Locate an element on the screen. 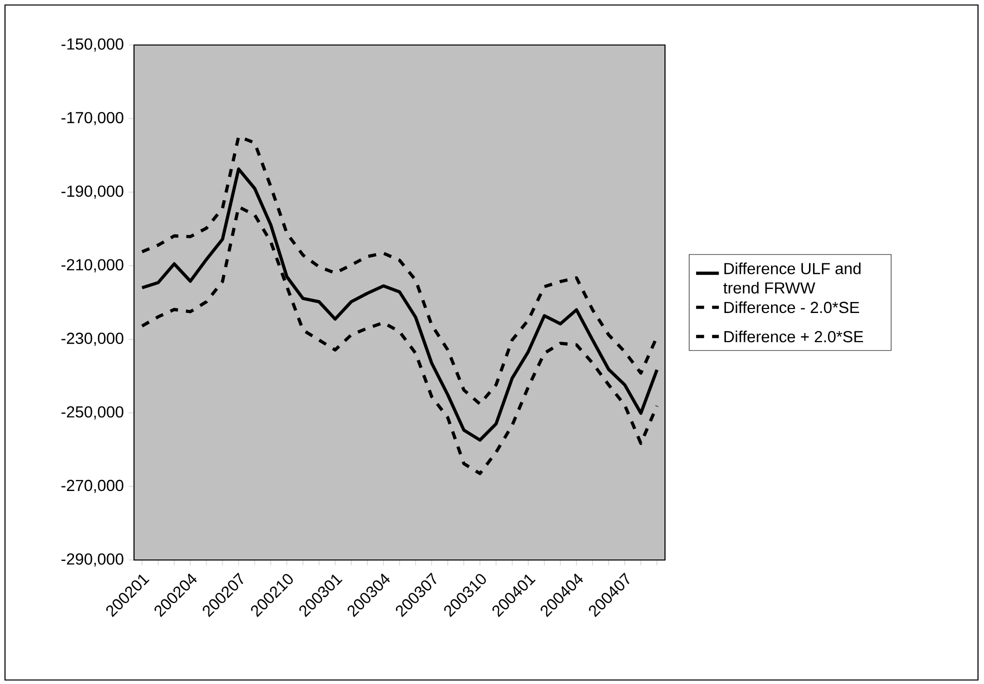 This screenshot has width=984, height=684. legend-label: Difference - 2.0*SE is located at coordinates (792, 307).